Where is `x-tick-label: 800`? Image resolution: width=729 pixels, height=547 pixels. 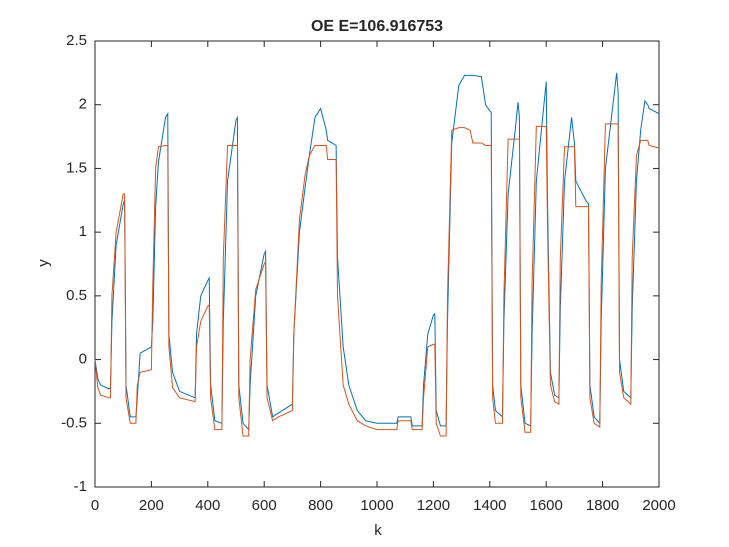 x-tick-label: 800 is located at coordinates (320, 505).